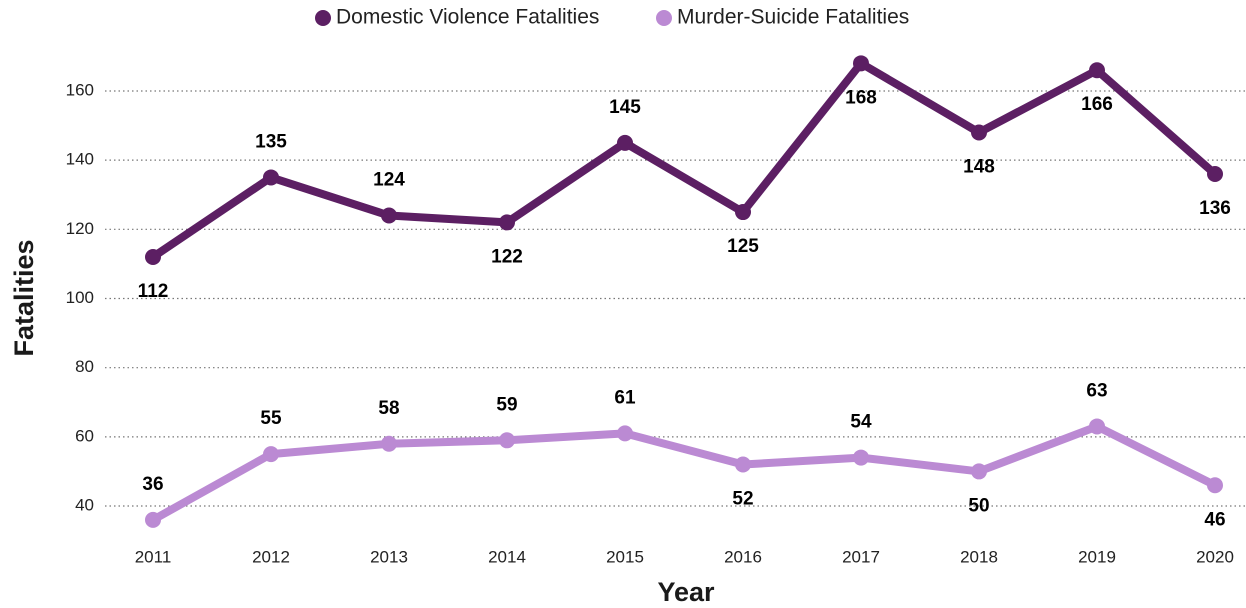 The width and height of the screenshot is (1246, 608). What do you see at coordinates (271, 141) in the screenshot?
I see `data-label: 135` at bounding box center [271, 141].